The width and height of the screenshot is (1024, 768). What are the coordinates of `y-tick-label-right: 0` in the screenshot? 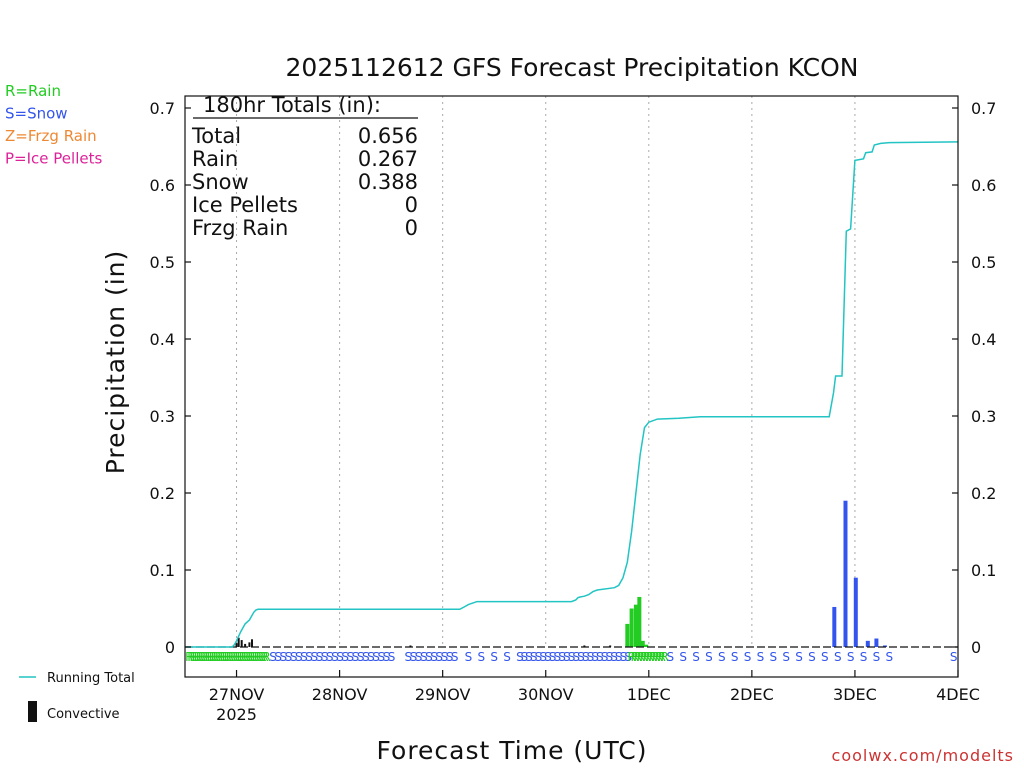 It's located at (976, 647).